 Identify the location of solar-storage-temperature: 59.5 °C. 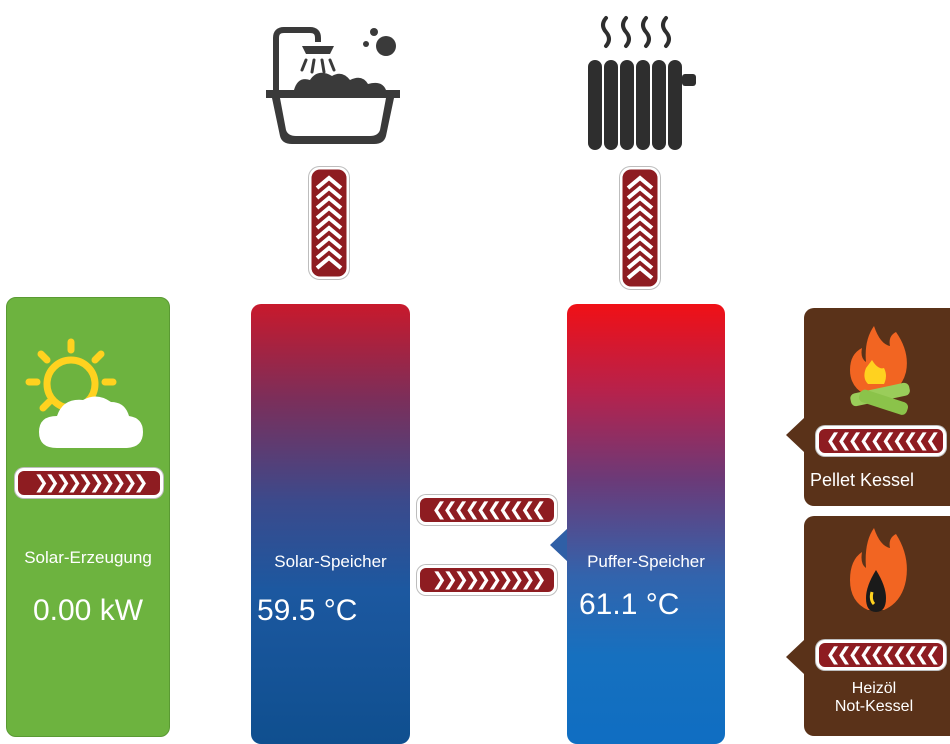
(307, 610).